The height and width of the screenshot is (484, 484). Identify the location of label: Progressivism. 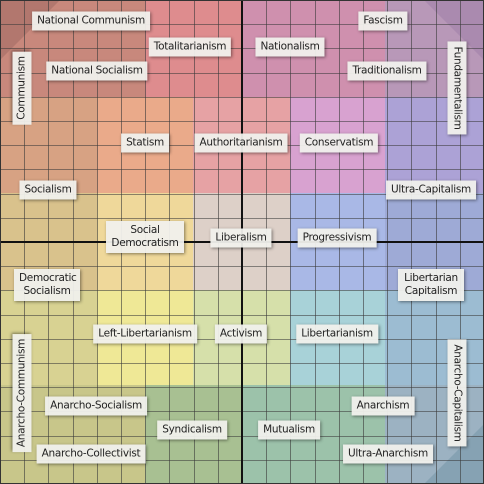
(337, 238).